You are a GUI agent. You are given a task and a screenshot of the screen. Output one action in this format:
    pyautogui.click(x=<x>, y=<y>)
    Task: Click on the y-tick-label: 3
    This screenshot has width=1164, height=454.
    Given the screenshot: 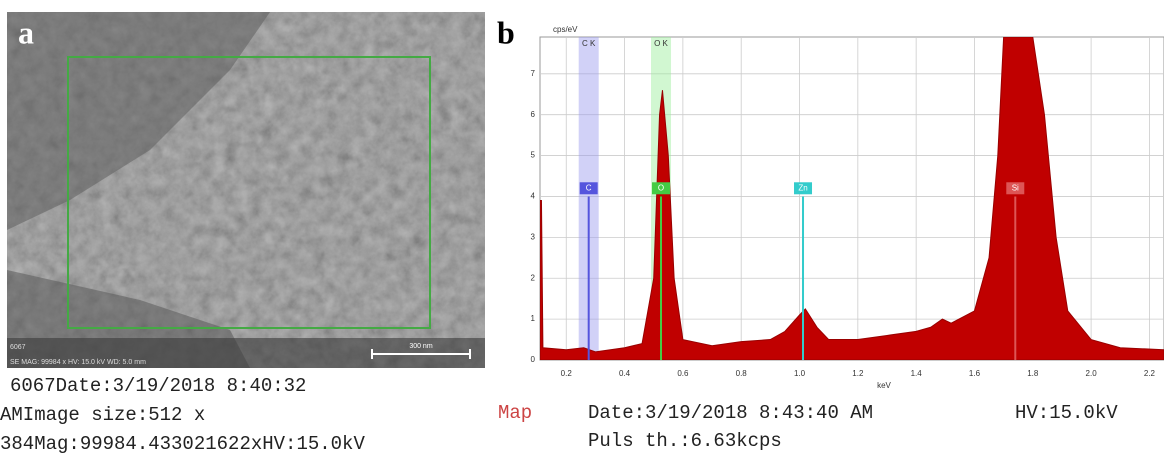 What is the action you would take?
    pyautogui.click(x=533, y=236)
    